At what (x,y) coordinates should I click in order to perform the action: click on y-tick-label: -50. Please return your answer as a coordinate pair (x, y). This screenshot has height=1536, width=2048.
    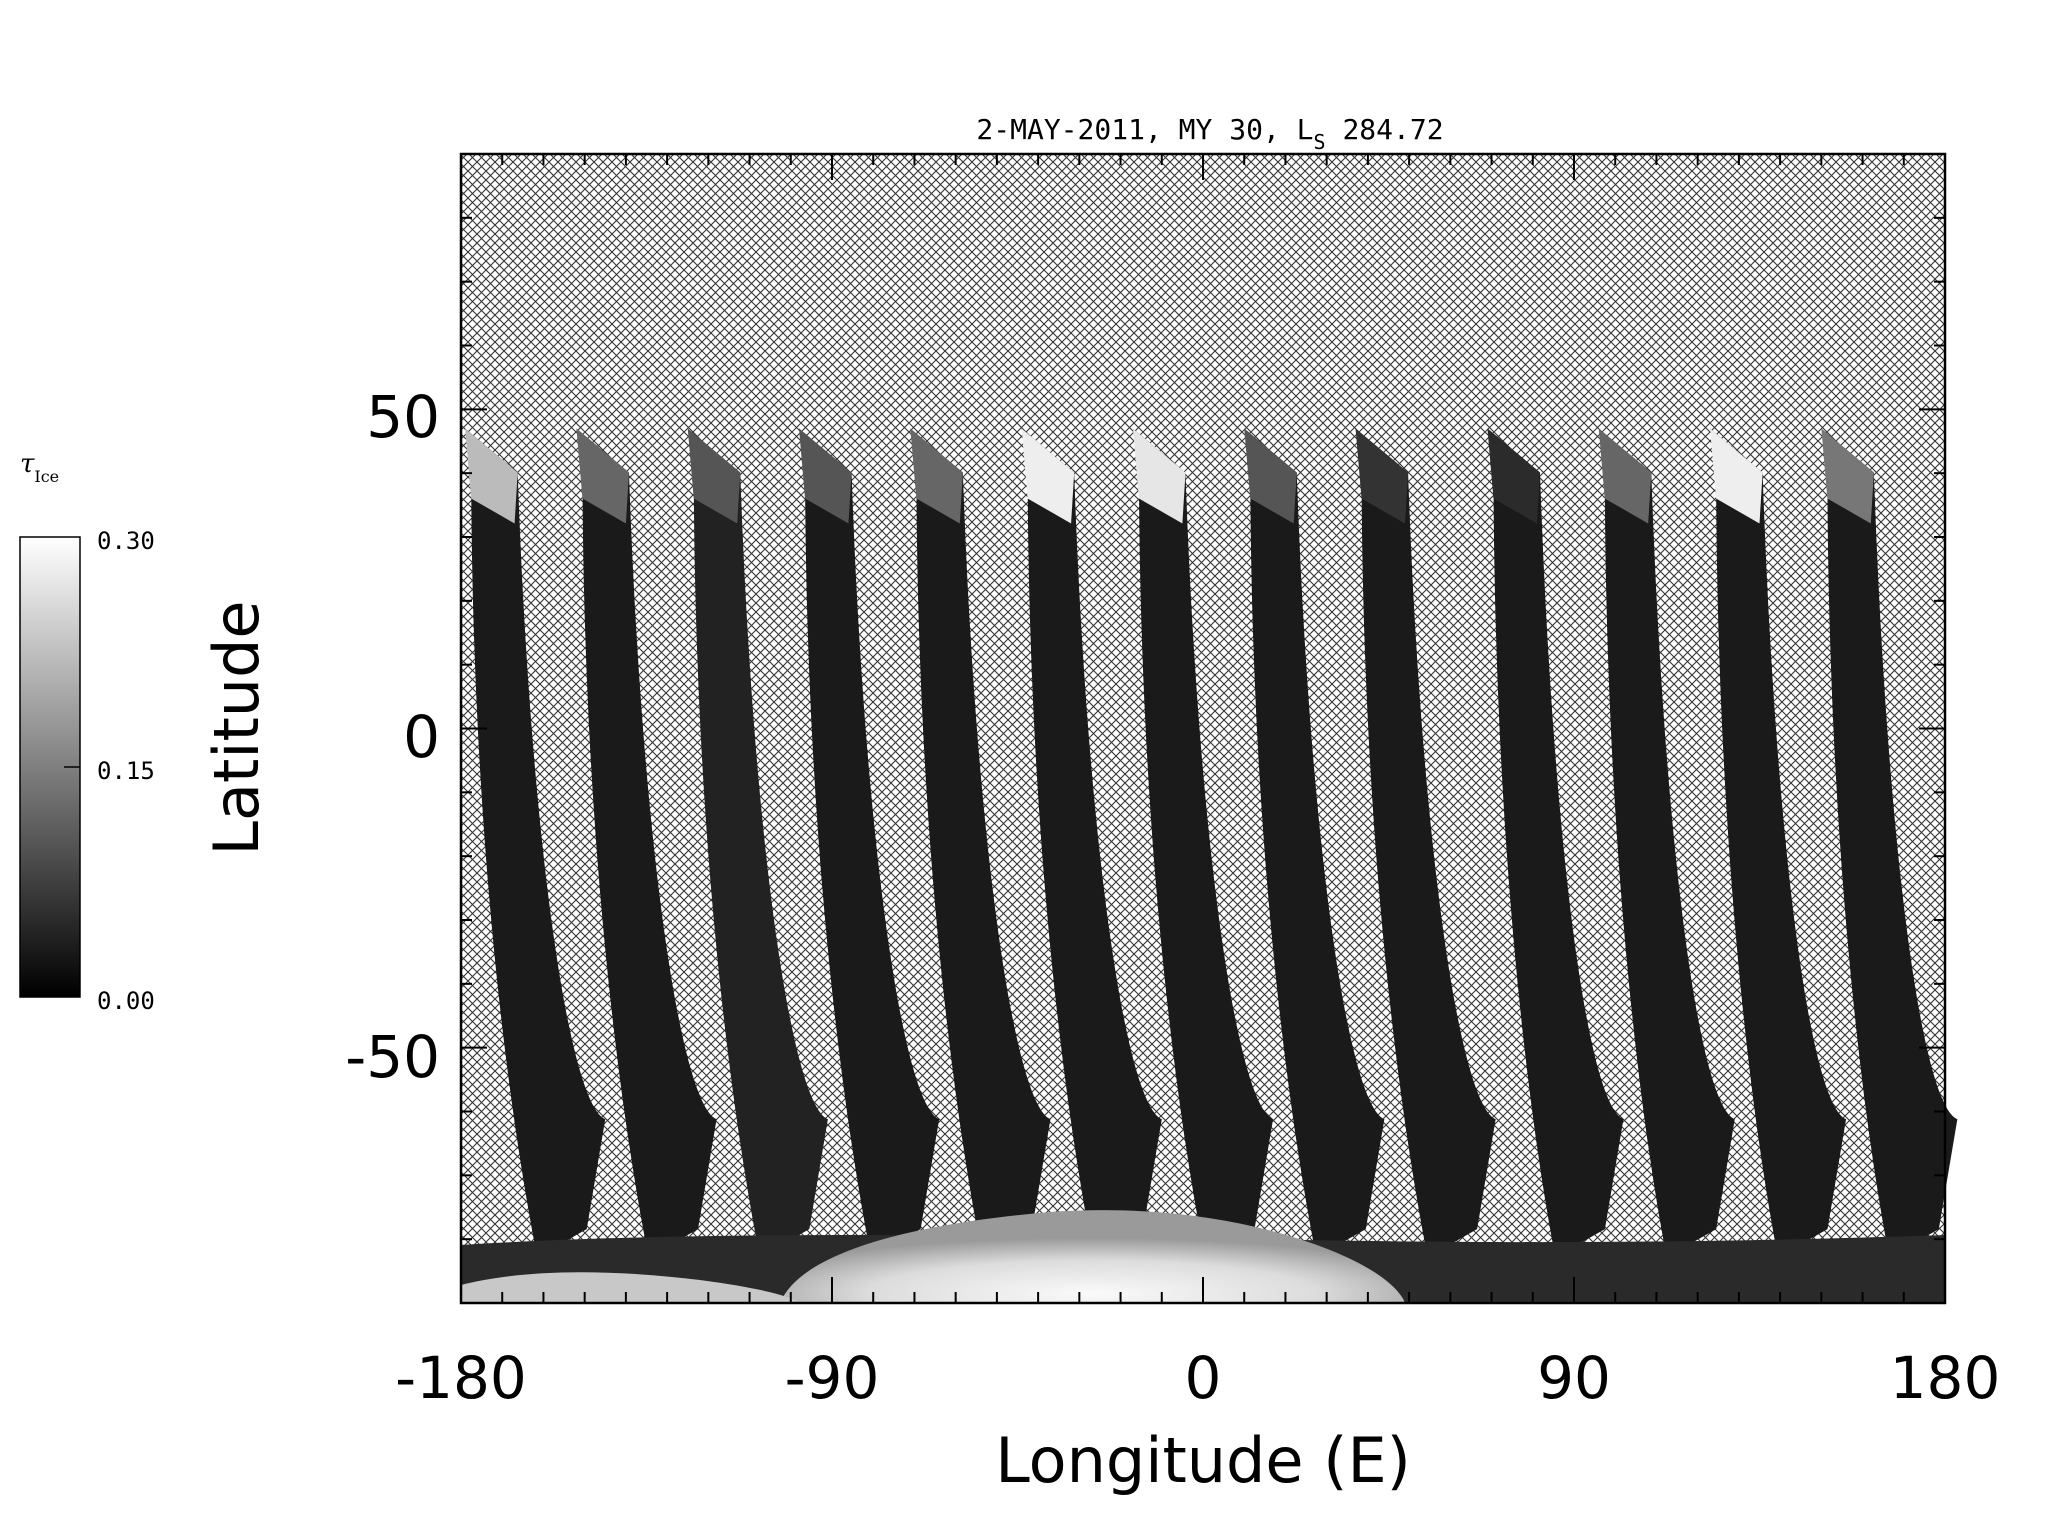
    Looking at the image, I should click on (392, 1057).